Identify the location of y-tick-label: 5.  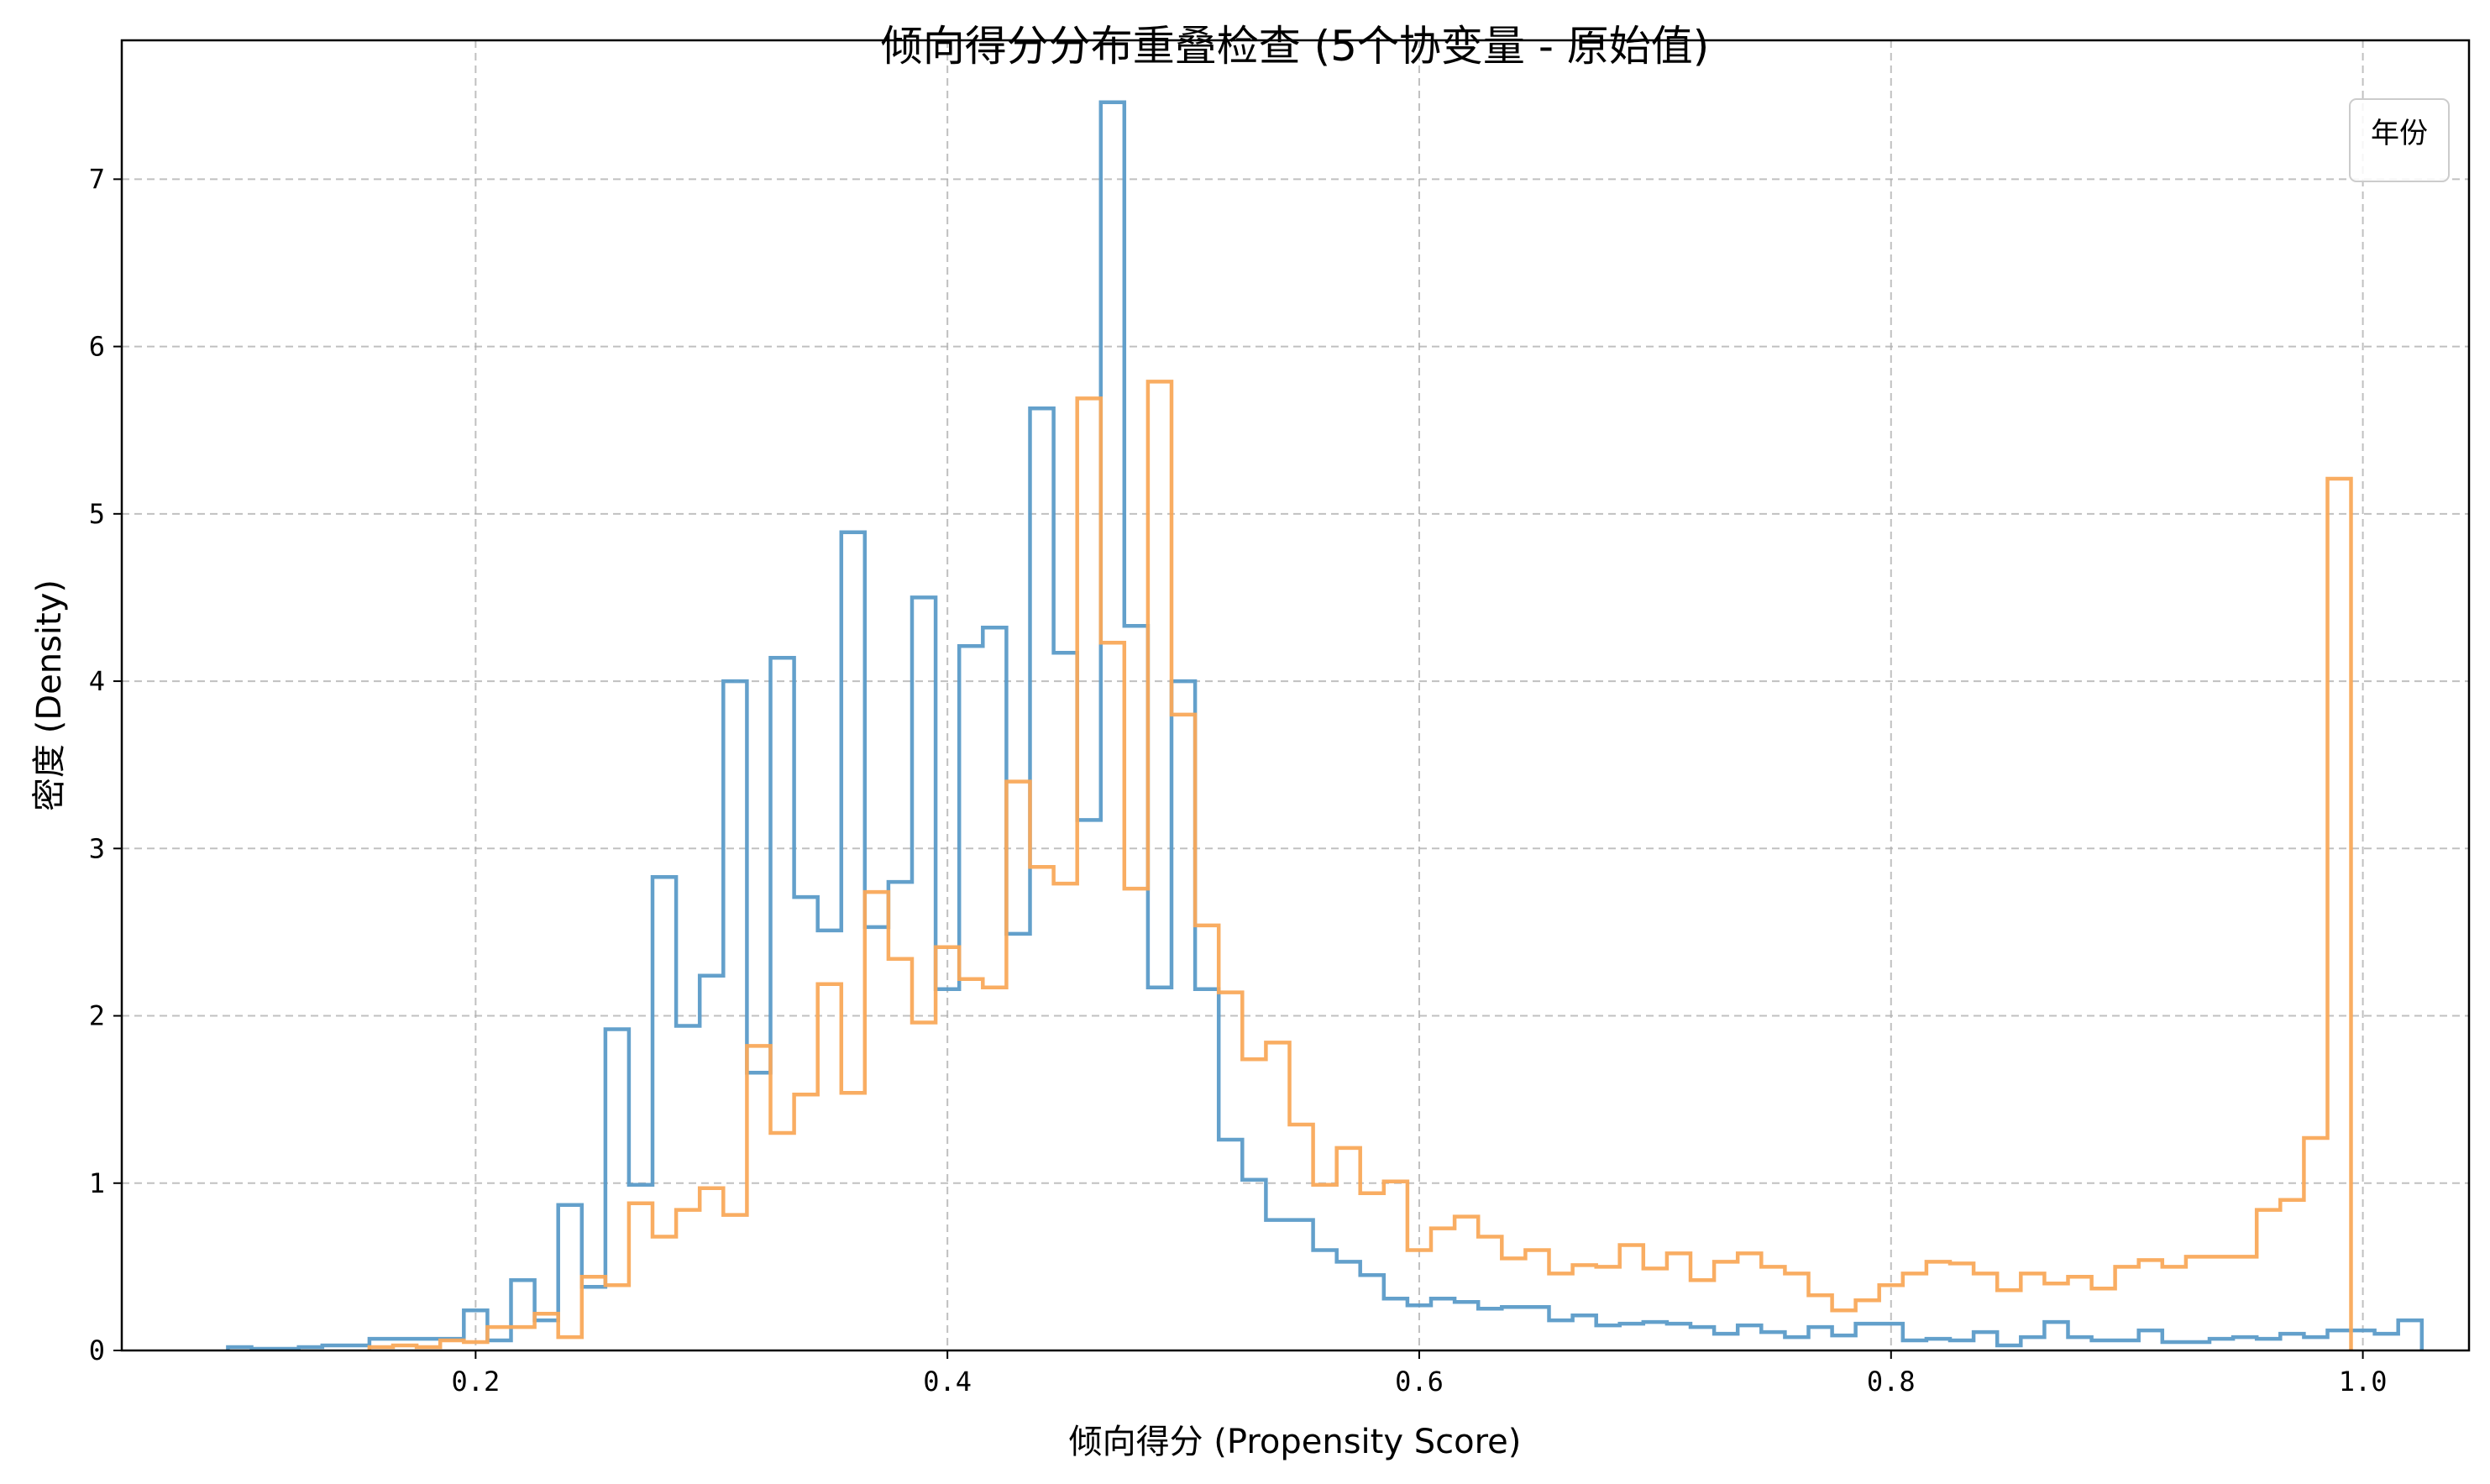
(97, 514).